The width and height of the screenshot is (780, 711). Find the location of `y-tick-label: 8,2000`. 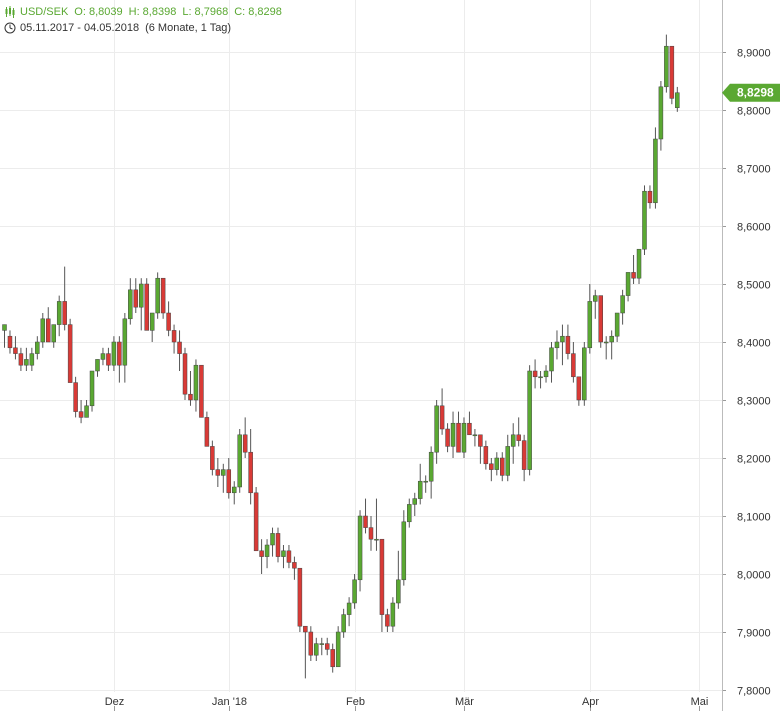

y-tick-label: 8,2000 is located at coordinates (754, 460).